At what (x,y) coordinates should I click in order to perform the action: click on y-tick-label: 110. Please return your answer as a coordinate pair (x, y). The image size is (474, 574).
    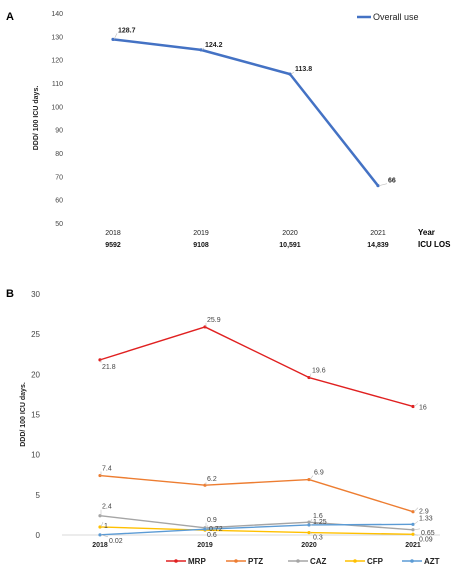
    Looking at the image, I should click on (57, 84).